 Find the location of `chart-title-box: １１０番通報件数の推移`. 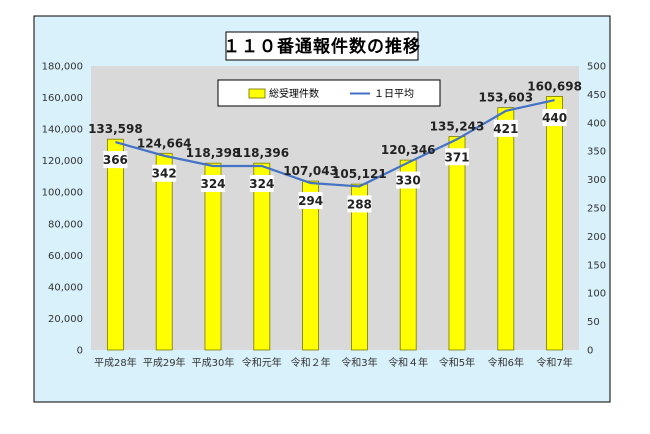

chart-title-box: １１０番通報件数の推移 is located at coordinates (322, 46).